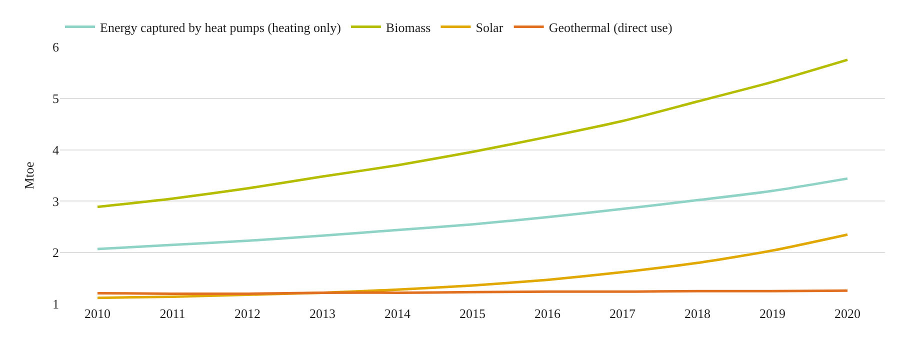  Describe the element at coordinates (28, 176) in the screenshot. I see `y-axis-title: Mtoe` at that location.